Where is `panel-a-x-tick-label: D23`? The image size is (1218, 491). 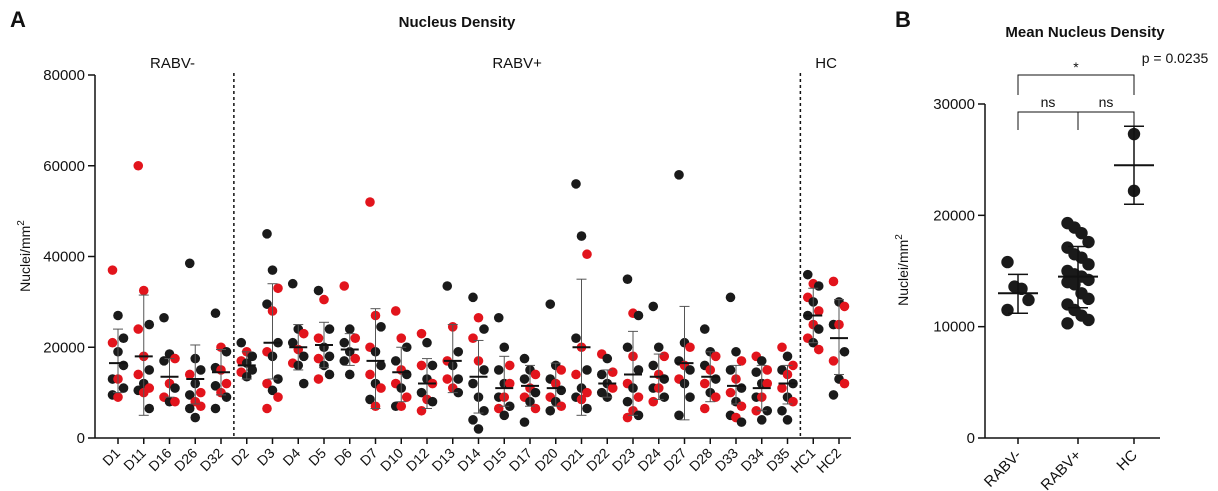 panel-a-x-tick-label: D23 is located at coordinates (624, 460).